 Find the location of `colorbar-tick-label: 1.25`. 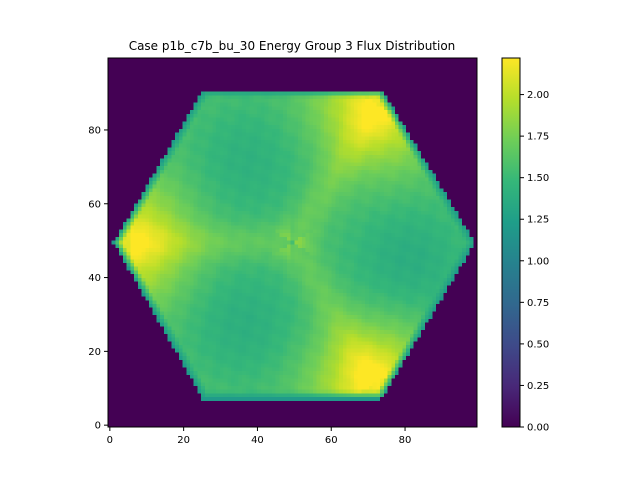

colorbar-tick-label: 1.25 is located at coordinates (538, 220).